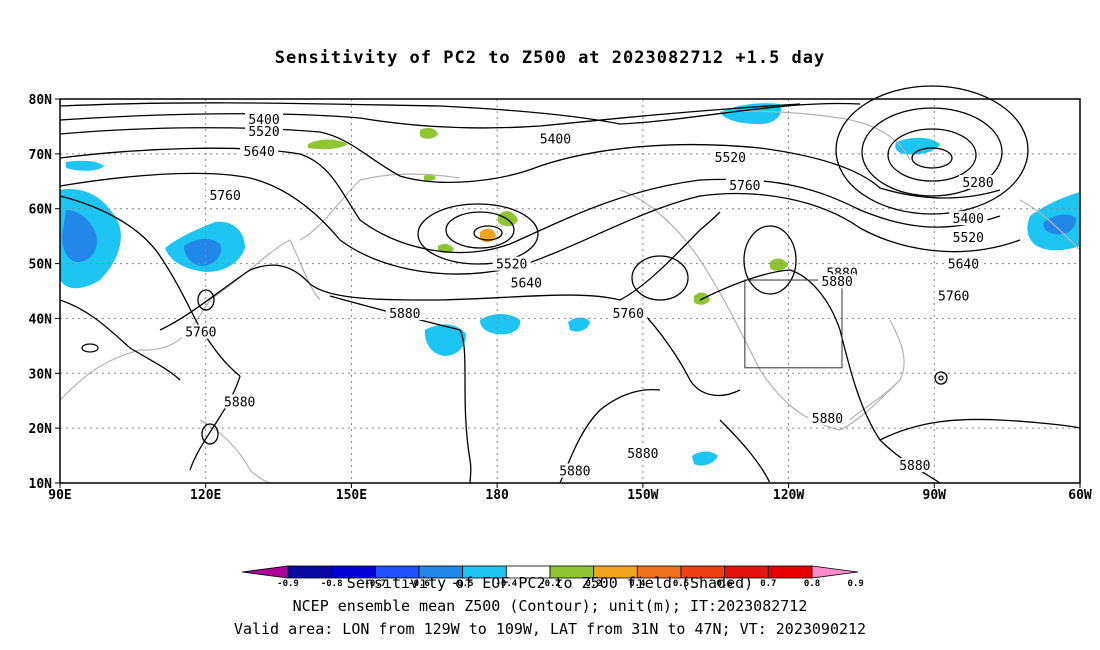 The width and height of the screenshot is (1100, 650). Describe the element at coordinates (788, 495) in the screenshot. I see `lon-tick-label: 120W` at that location.